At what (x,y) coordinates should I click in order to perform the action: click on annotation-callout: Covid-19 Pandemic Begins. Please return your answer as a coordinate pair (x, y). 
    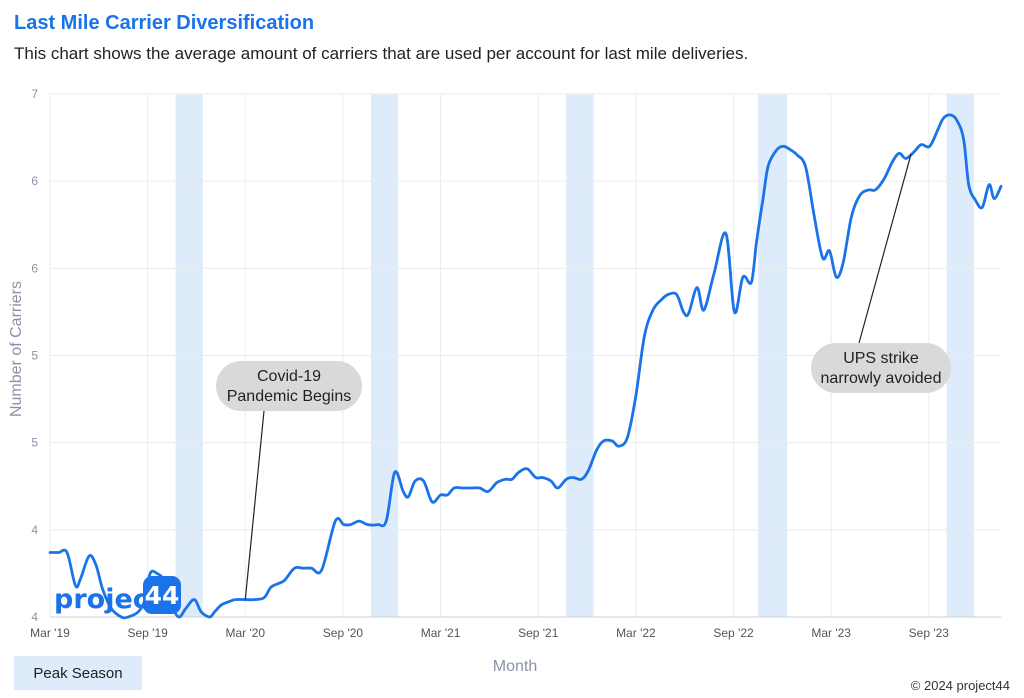
    Looking at the image, I should click on (289, 480).